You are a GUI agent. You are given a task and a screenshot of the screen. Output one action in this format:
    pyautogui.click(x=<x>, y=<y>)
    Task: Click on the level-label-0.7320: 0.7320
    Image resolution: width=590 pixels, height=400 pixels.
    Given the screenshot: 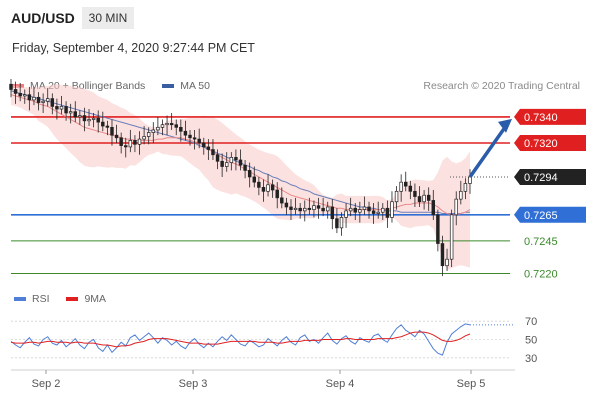 What is the action you would take?
    pyautogui.click(x=550, y=143)
    